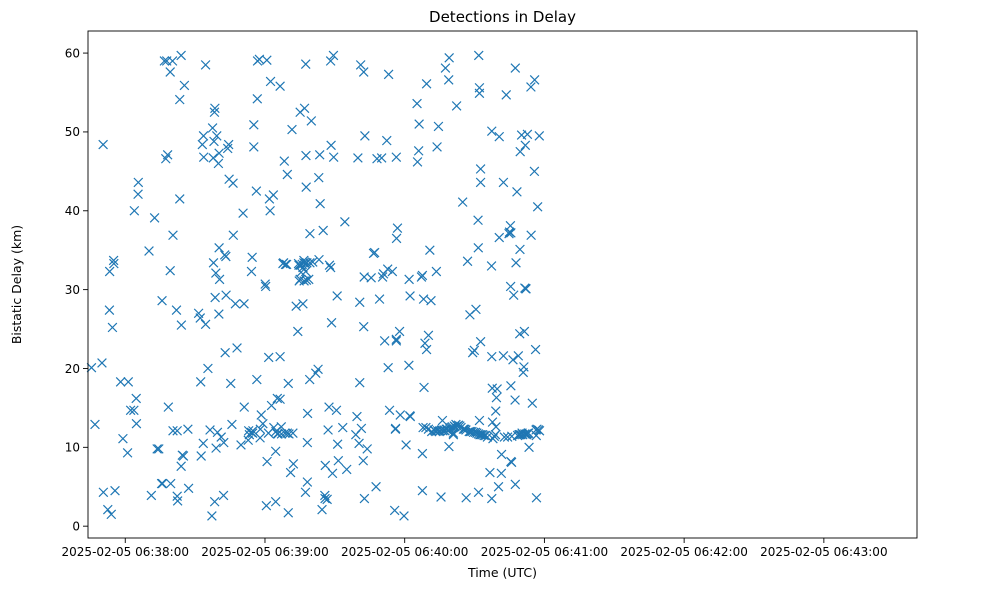  I want to click on x-tick-label: 2025-02-05 06:40:00, so click(404, 552).